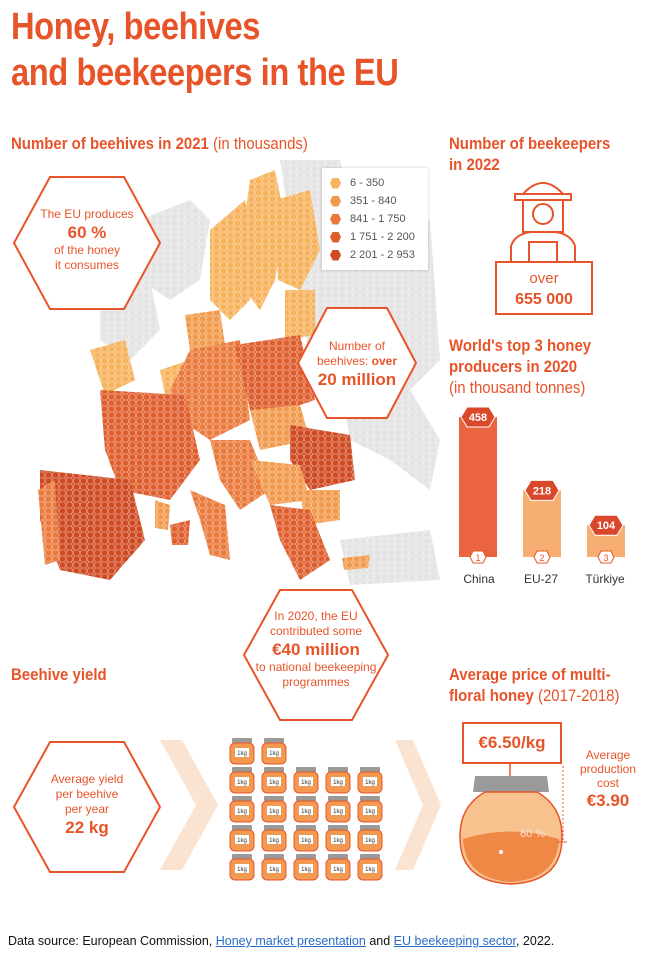  What do you see at coordinates (533, 834) in the screenshot?
I see `price-share-label: 60 %` at bounding box center [533, 834].